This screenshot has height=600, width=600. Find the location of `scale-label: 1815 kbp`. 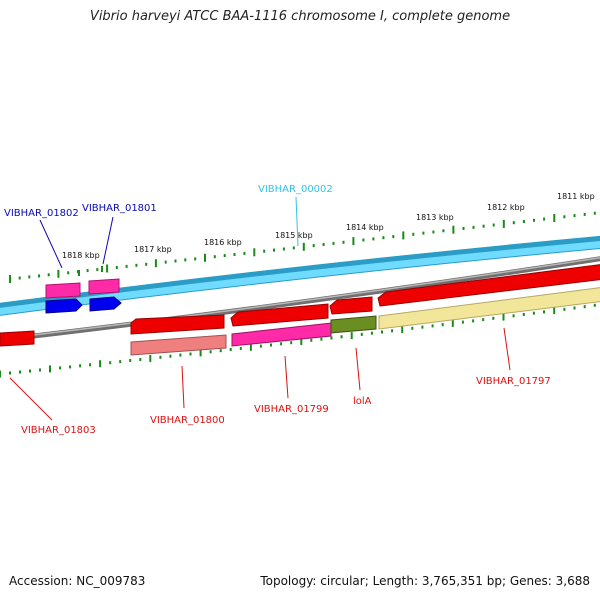

scale-label: 1815 kbp is located at coordinates (294, 235).